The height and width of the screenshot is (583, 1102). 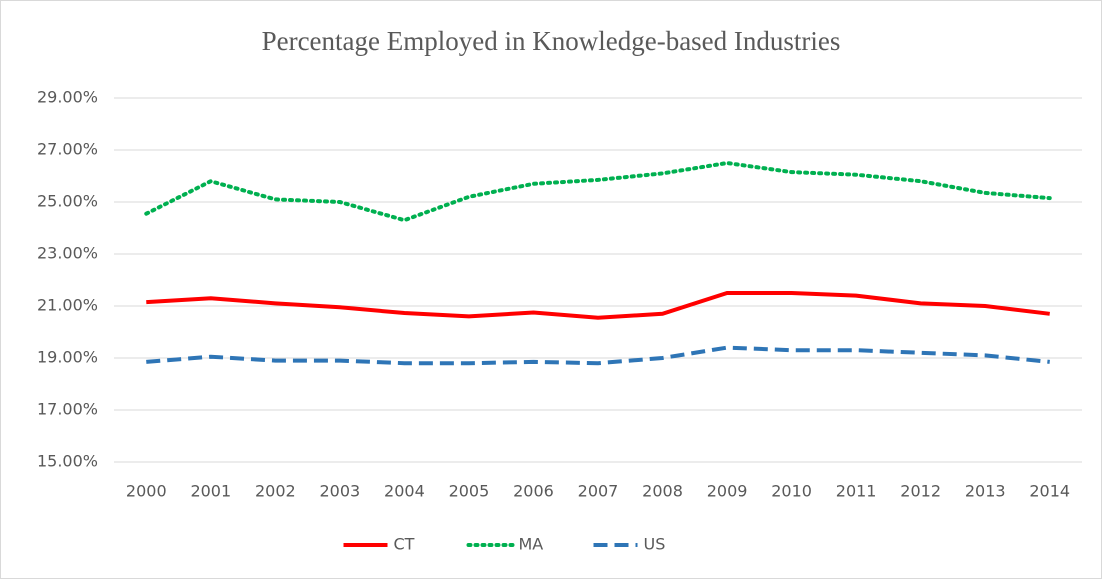 I want to click on x-tick-label: 2005, so click(x=469, y=491).